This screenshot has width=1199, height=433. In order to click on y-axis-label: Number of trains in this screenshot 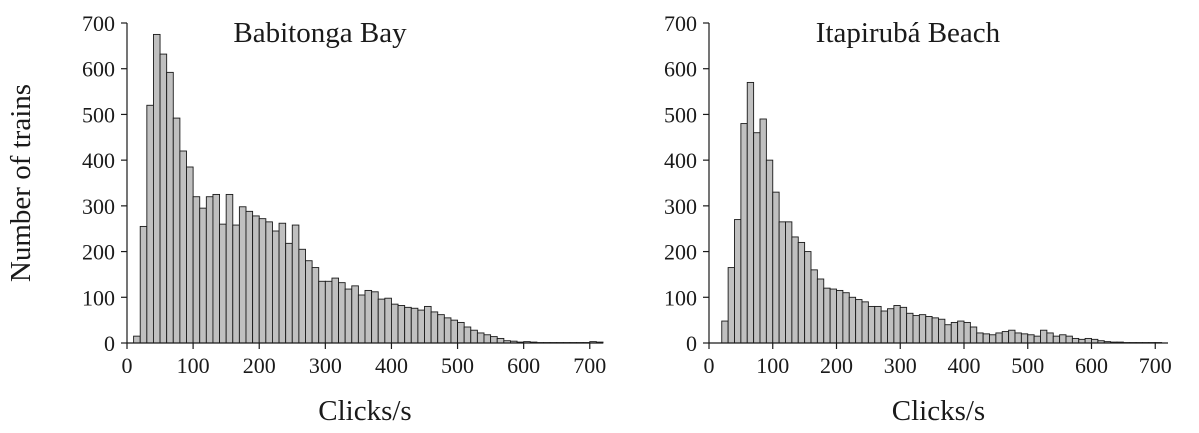, I will do `click(21, 183)`.